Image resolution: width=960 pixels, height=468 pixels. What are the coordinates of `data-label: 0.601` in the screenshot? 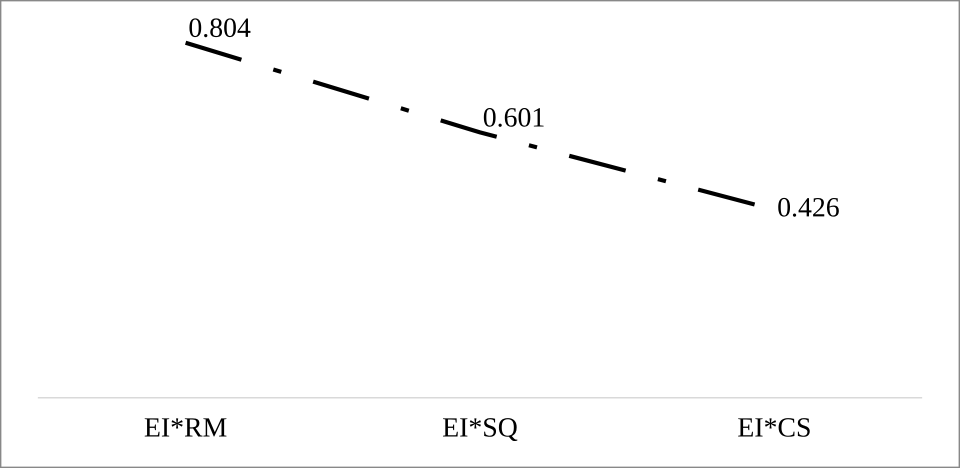 It's located at (514, 117).